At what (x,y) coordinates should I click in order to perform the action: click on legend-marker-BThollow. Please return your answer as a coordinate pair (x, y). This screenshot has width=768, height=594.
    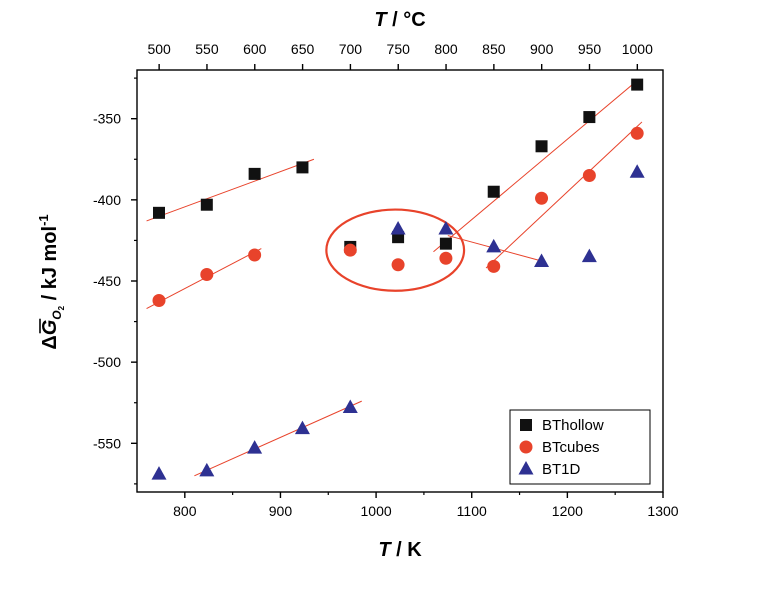
    Looking at the image, I should click on (526, 425).